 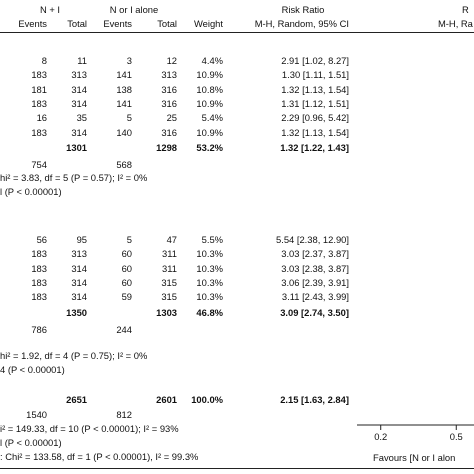 I want to click on row-t1: 35, so click(x=81, y=118).